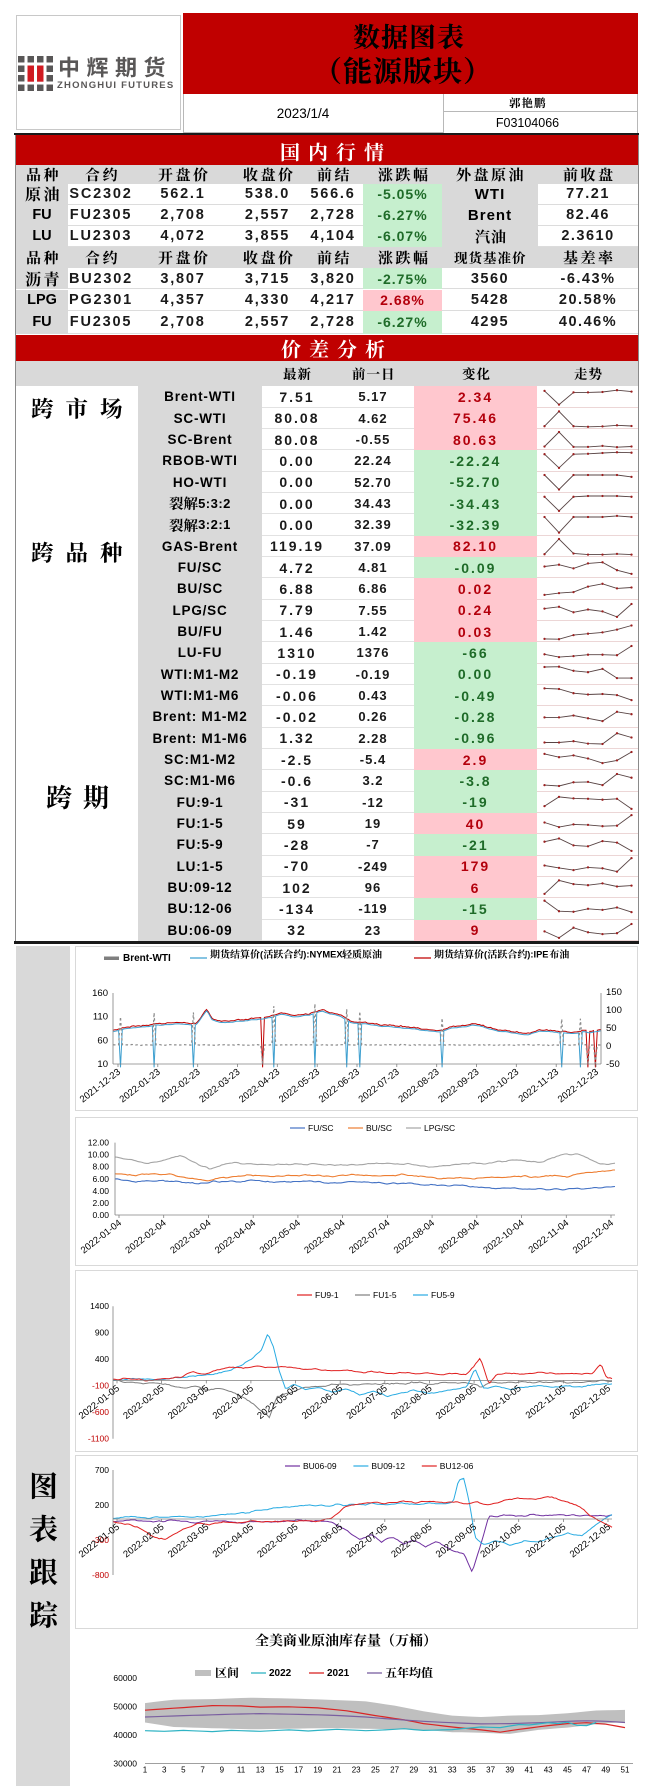  Describe the element at coordinates (567, 1770) in the screenshot. I see `svg-text: 45` at that location.